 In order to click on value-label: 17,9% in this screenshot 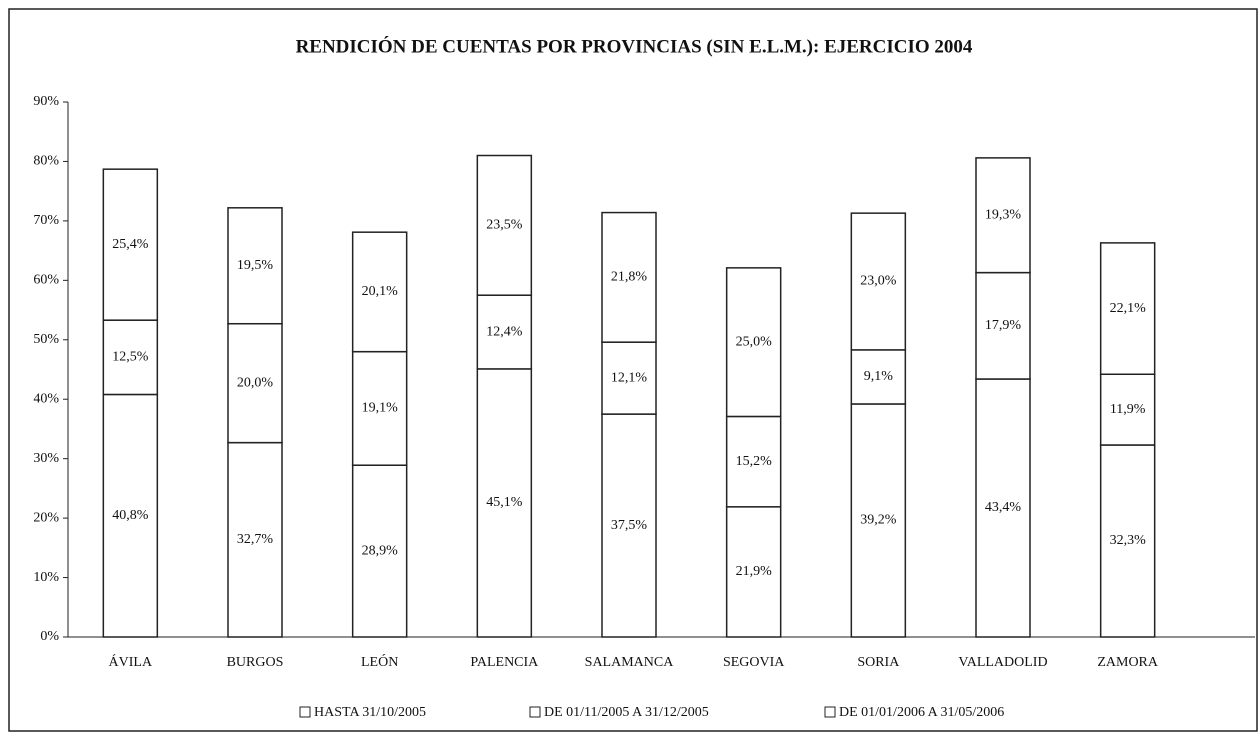, I will do `click(1003, 325)`.